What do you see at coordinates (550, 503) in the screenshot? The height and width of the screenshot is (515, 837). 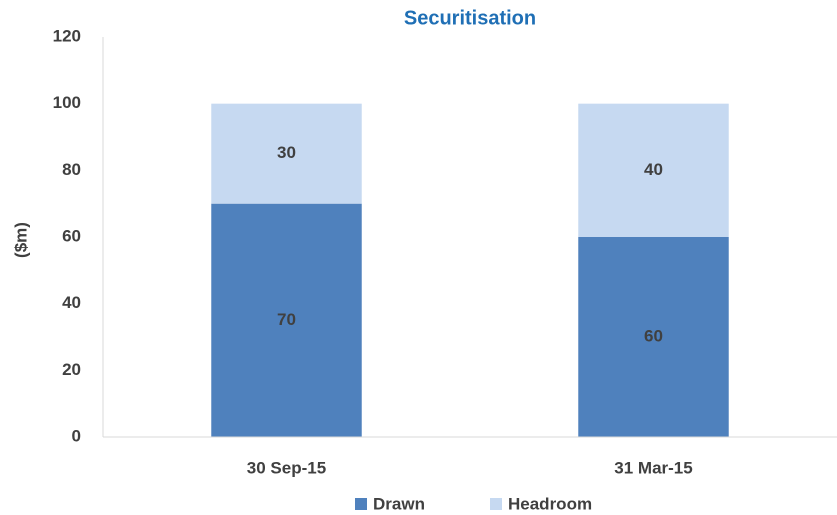 I see `legend-label: Headroom` at bounding box center [550, 503].